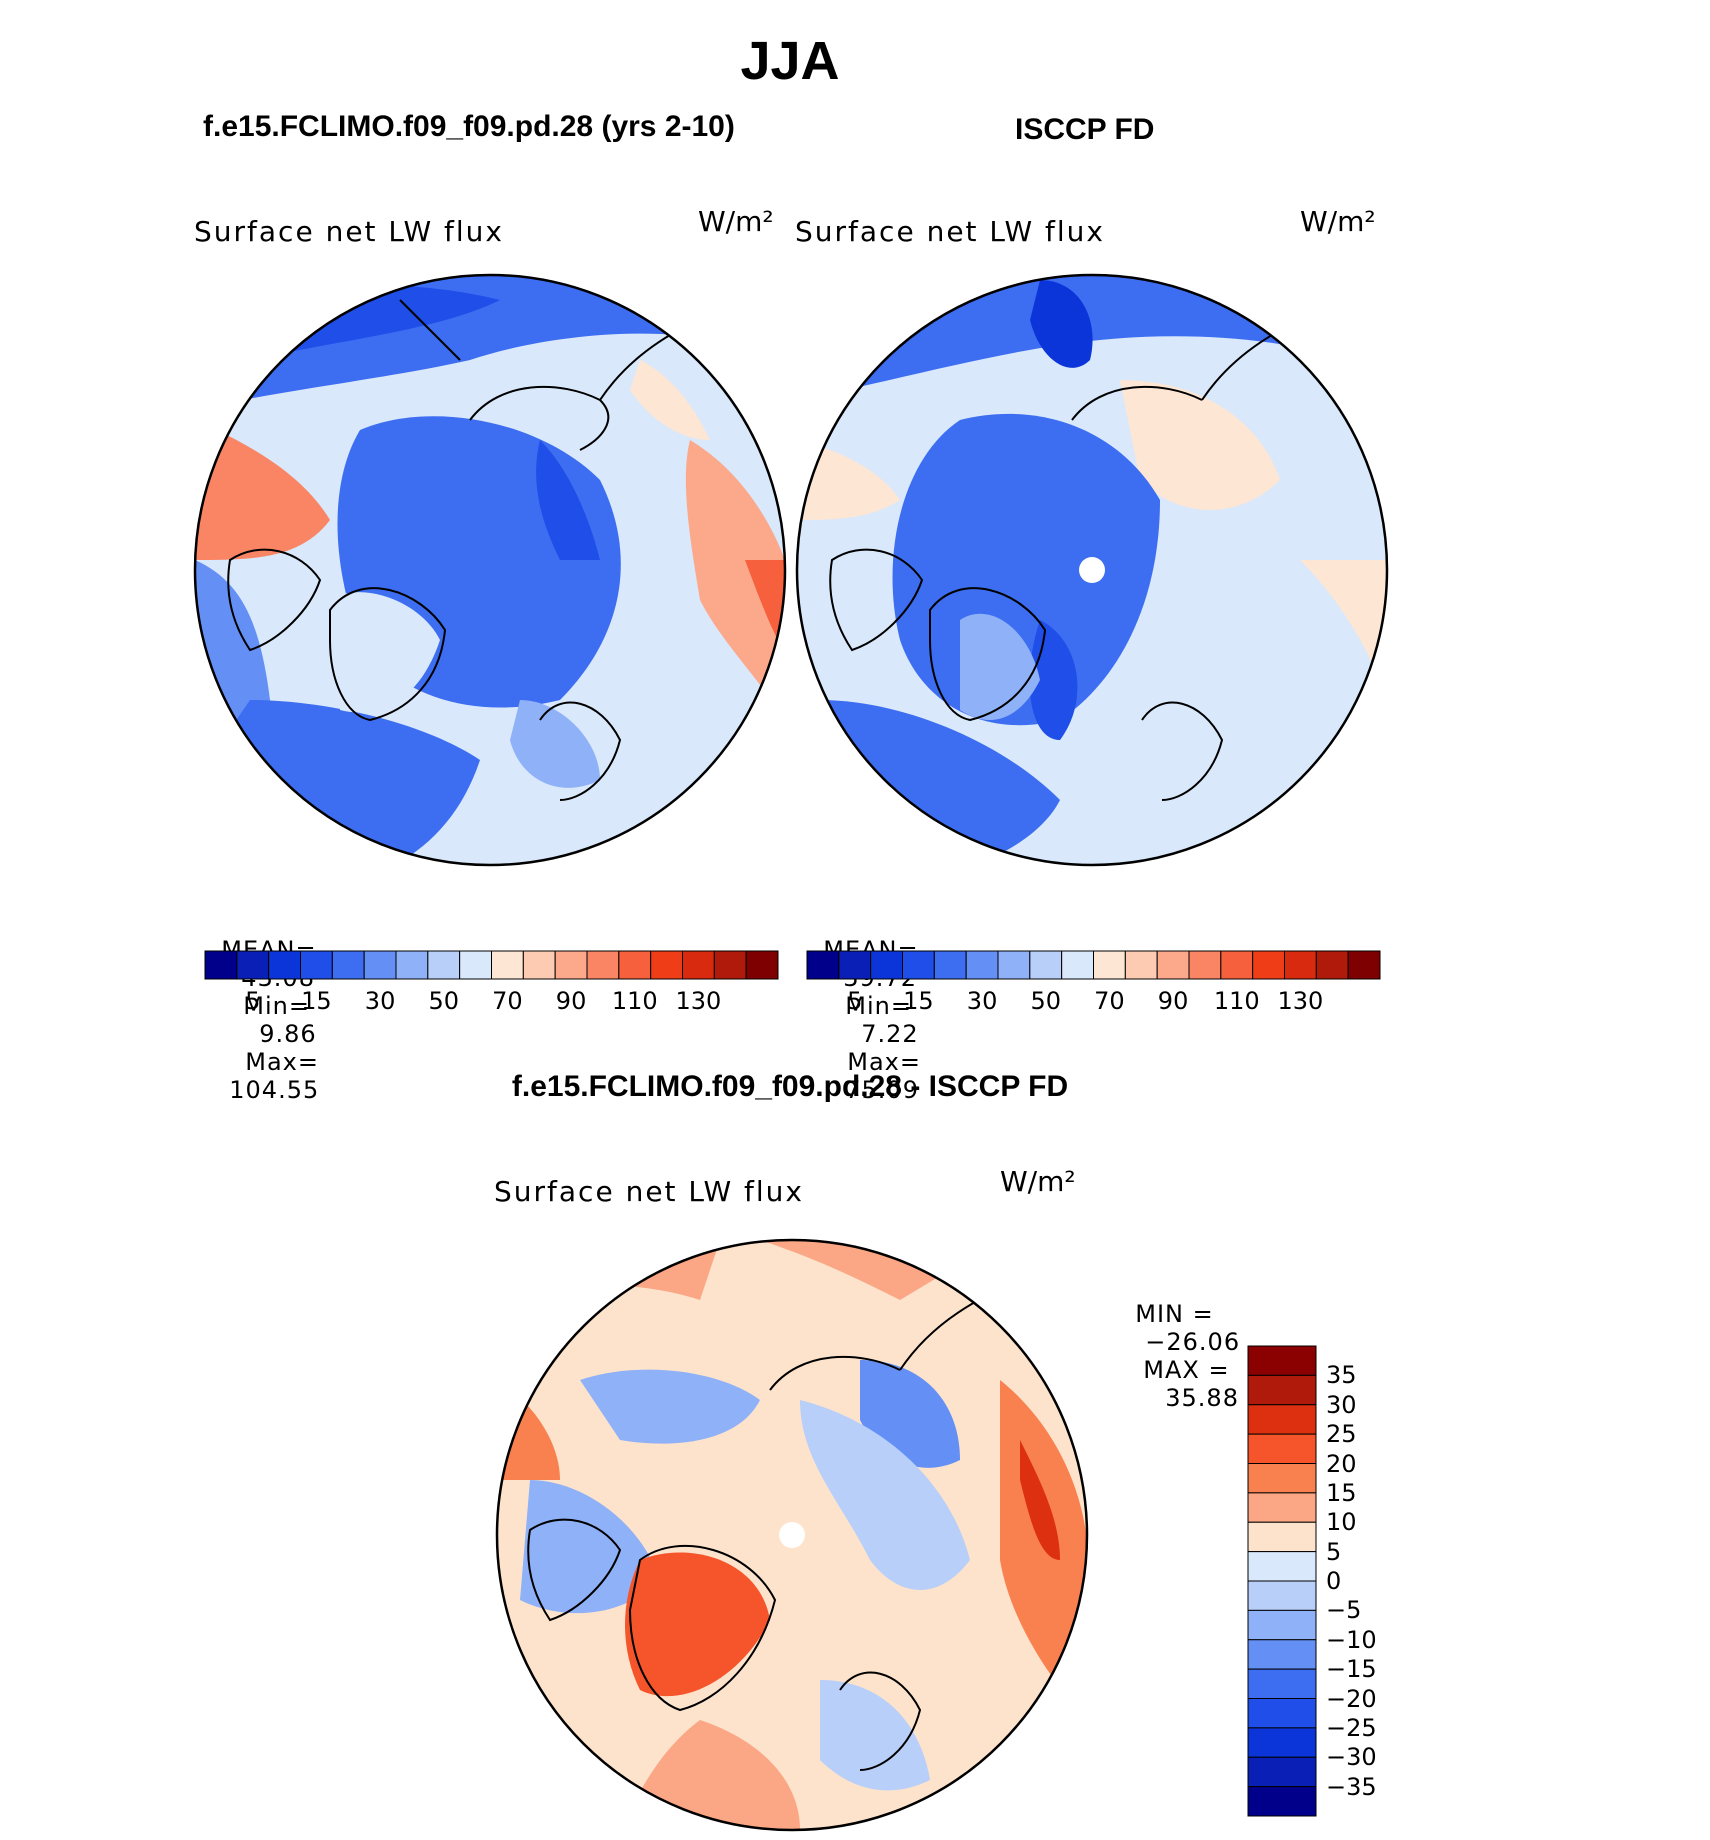  I want to click on diff-colorbar-tick-label: 20, so click(1341, 1463).